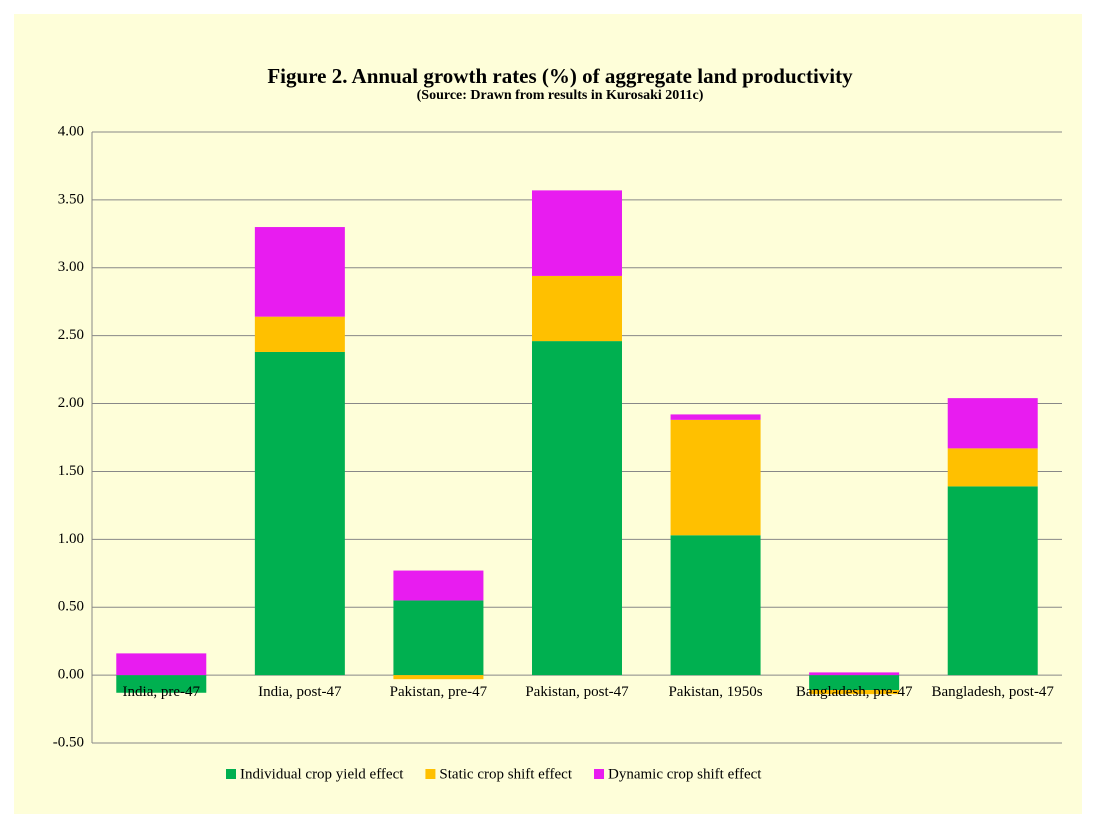  I want to click on x-tick-label: Pakistan, 1950s, so click(715, 692).